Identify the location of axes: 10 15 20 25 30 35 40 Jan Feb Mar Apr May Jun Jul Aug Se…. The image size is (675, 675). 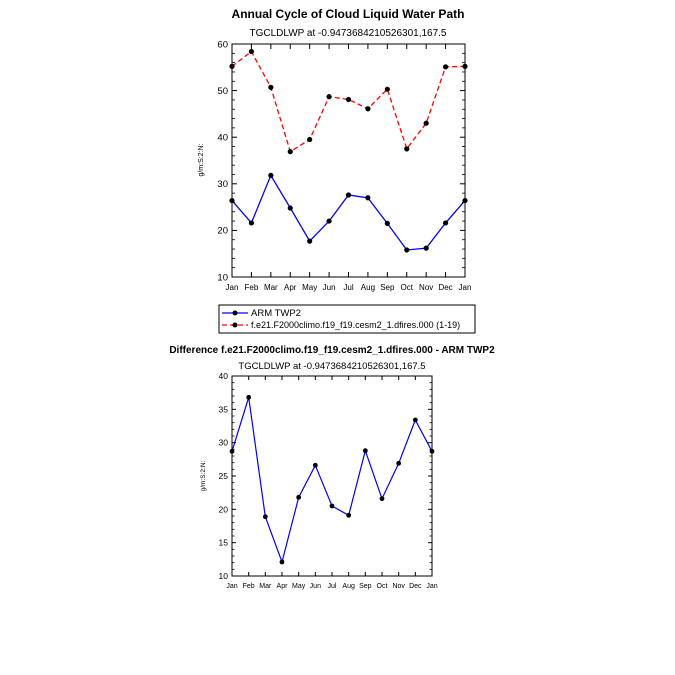
(328, 480).